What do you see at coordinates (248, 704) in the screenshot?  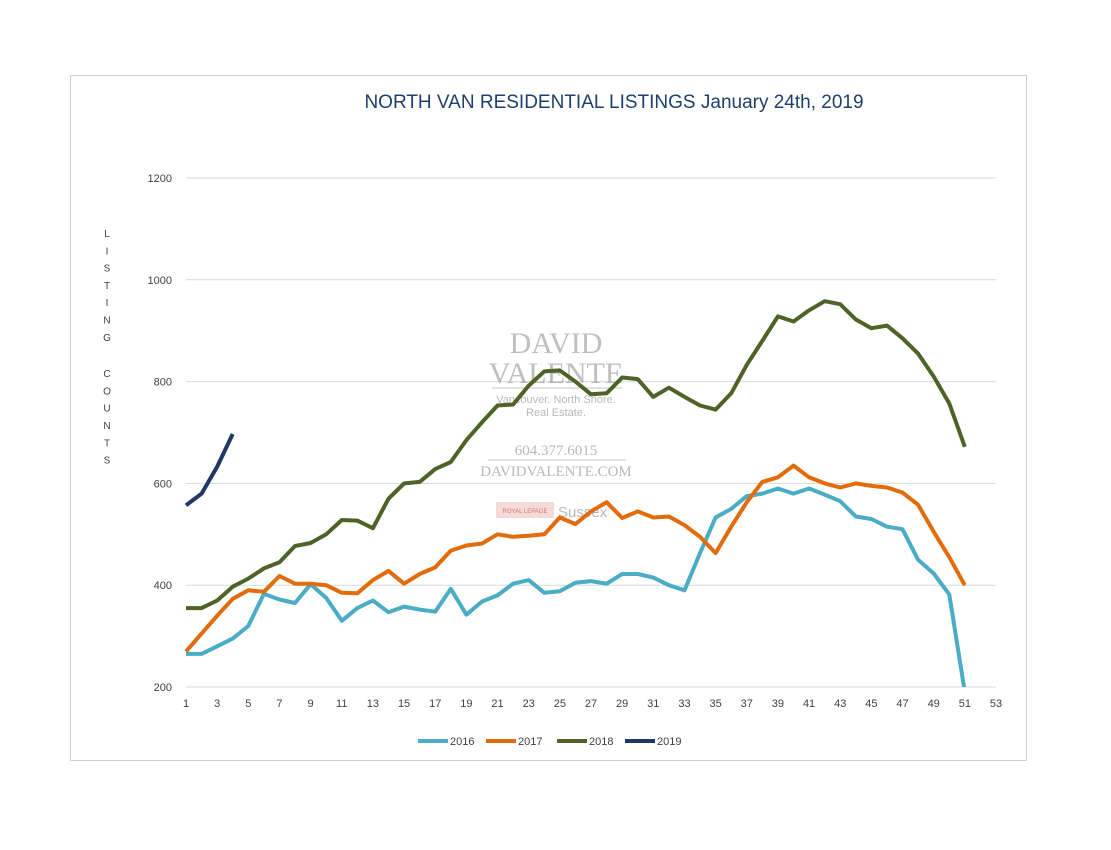 I see `x-tick-label: 5` at bounding box center [248, 704].